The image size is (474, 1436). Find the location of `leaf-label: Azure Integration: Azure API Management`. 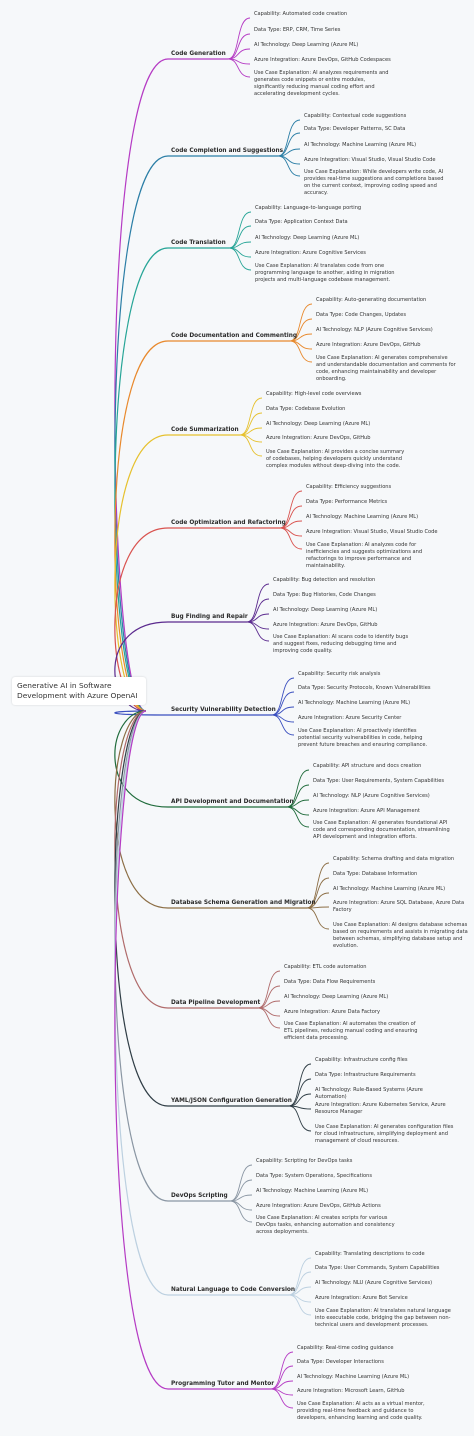

leaf-label: Azure Integration: Azure API Management is located at coordinates (366, 811).